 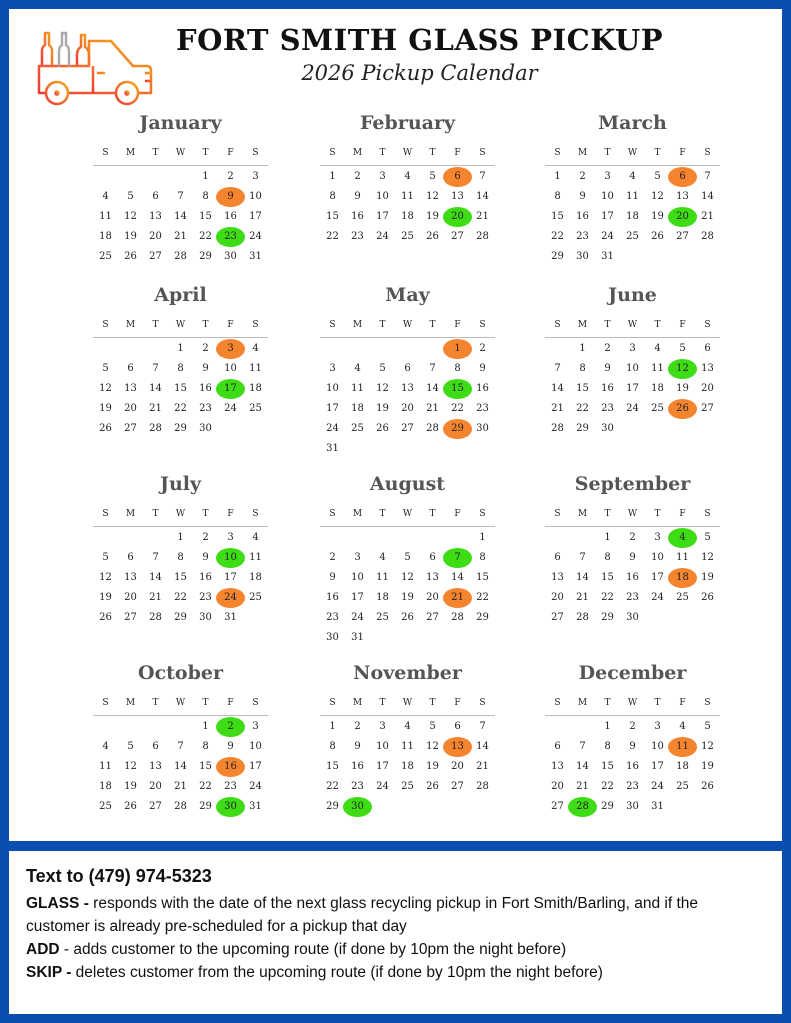 What do you see at coordinates (49, 972) in the screenshot?
I see `command-keyword: SKIP -` at bounding box center [49, 972].